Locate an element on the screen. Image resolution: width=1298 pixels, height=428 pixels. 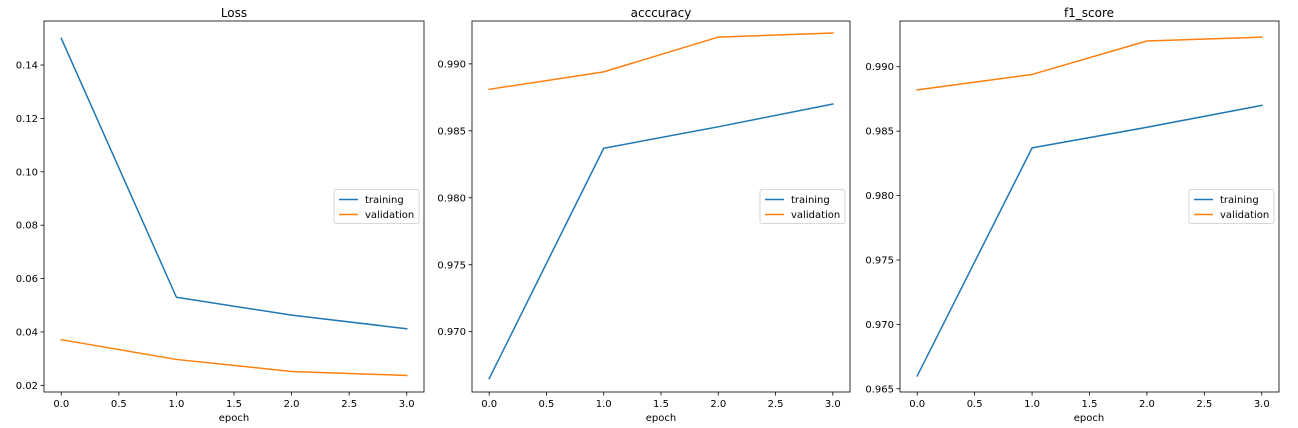
y-tick-label: 0.08 is located at coordinates (27, 226).